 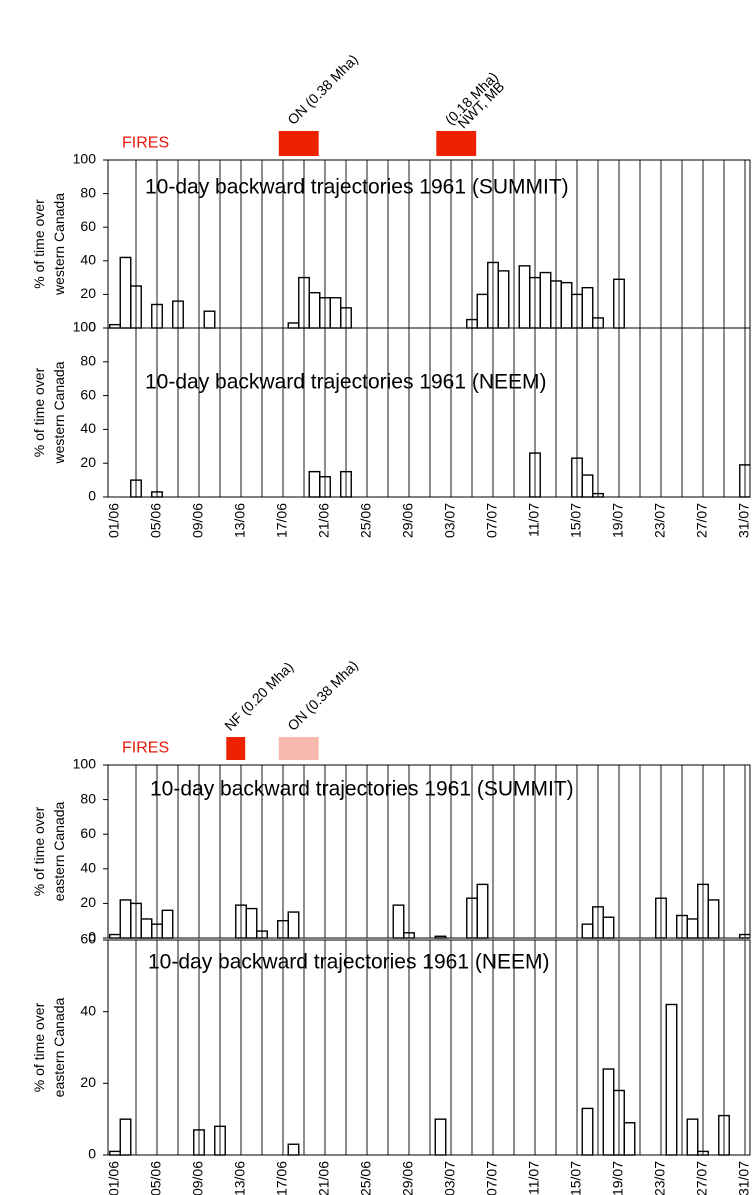 I want to click on x-tick-label: 25/06, so click(x=366, y=520).